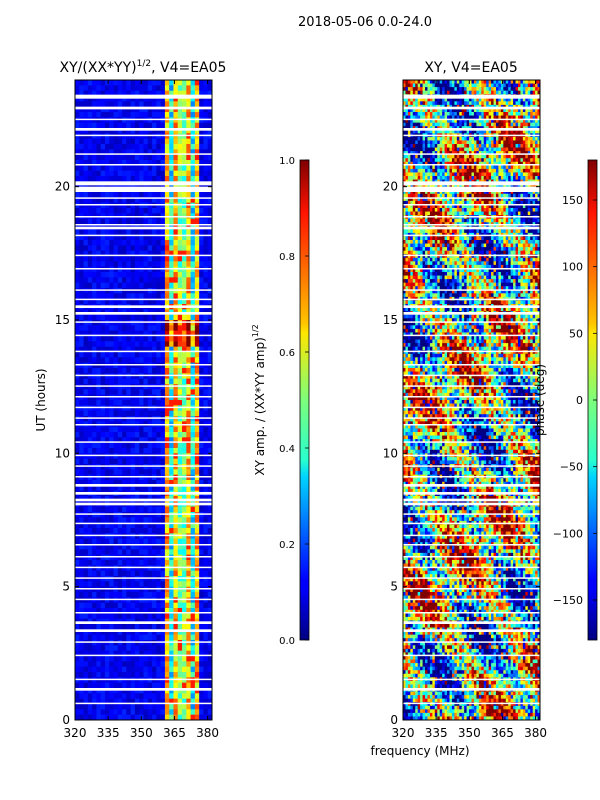 This screenshot has width=600, height=800. Describe the element at coordinates (259, 399) in the screenshot. I see `amplitude-colorbar-label: XY amp. / (XX*YY amp)1/2` at that location.